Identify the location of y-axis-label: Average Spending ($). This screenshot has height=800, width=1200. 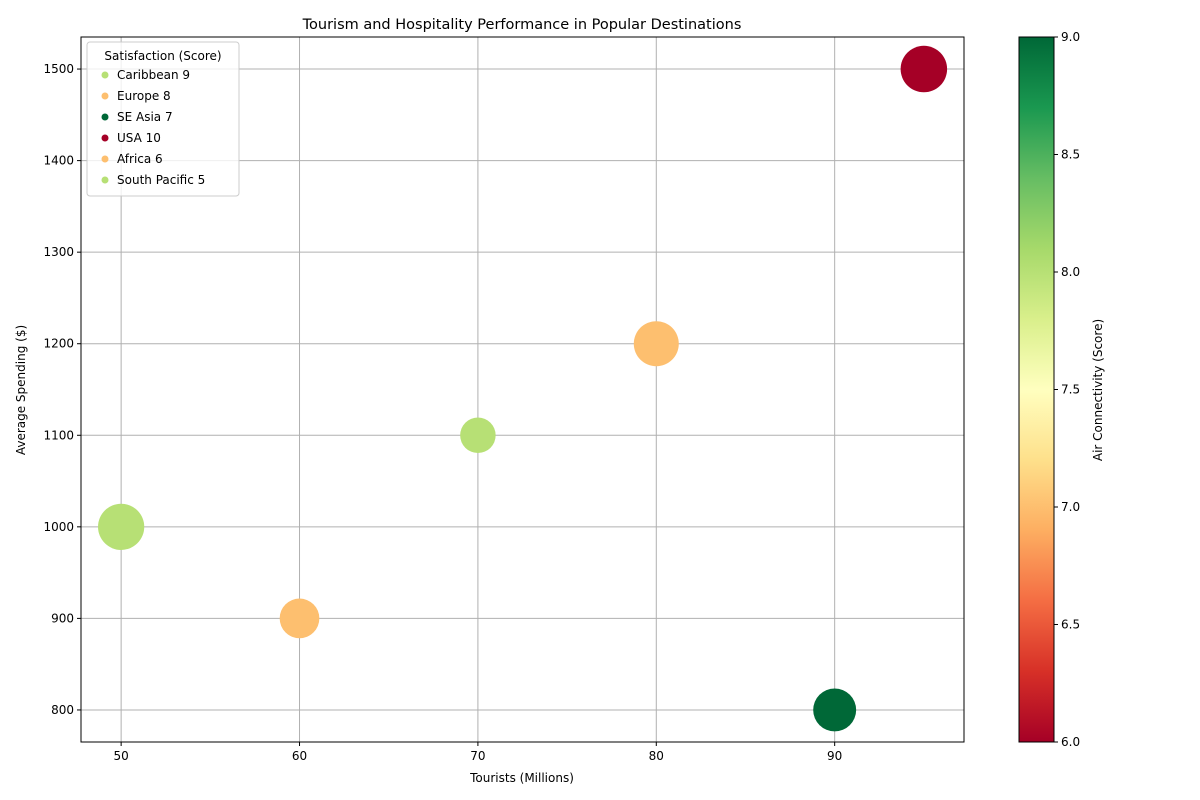
(21, 390).